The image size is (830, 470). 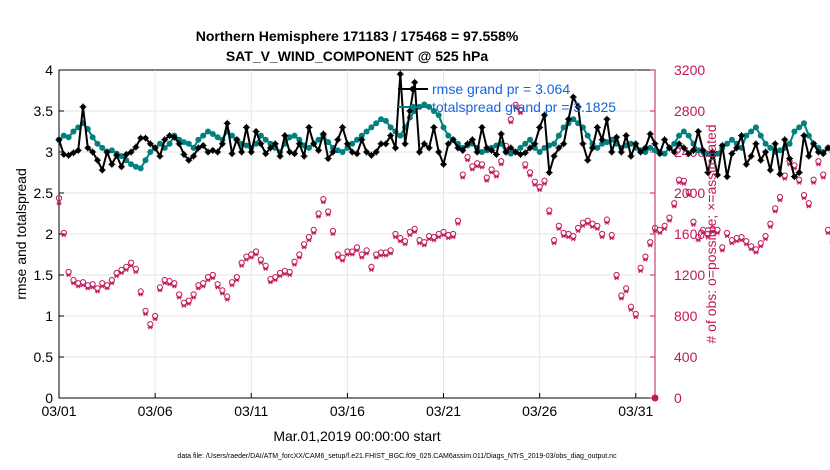 What do you see at coordinates (539, 411) in the screenshot?
I see `x-tick-label: 03/26` at bounding box center [539, 411].